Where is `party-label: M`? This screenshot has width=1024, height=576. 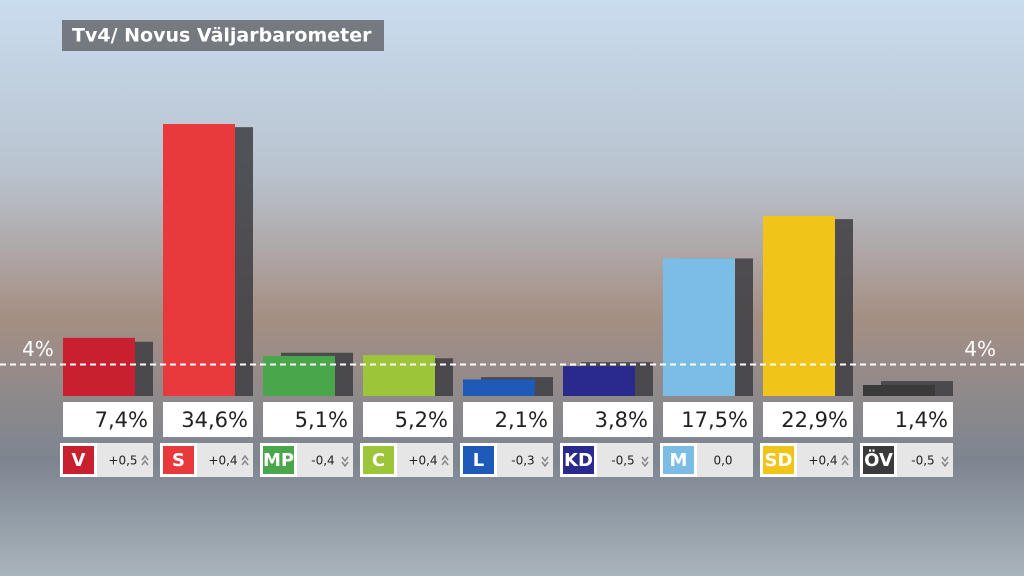 party-label: M is located at coordinates (679, 460).